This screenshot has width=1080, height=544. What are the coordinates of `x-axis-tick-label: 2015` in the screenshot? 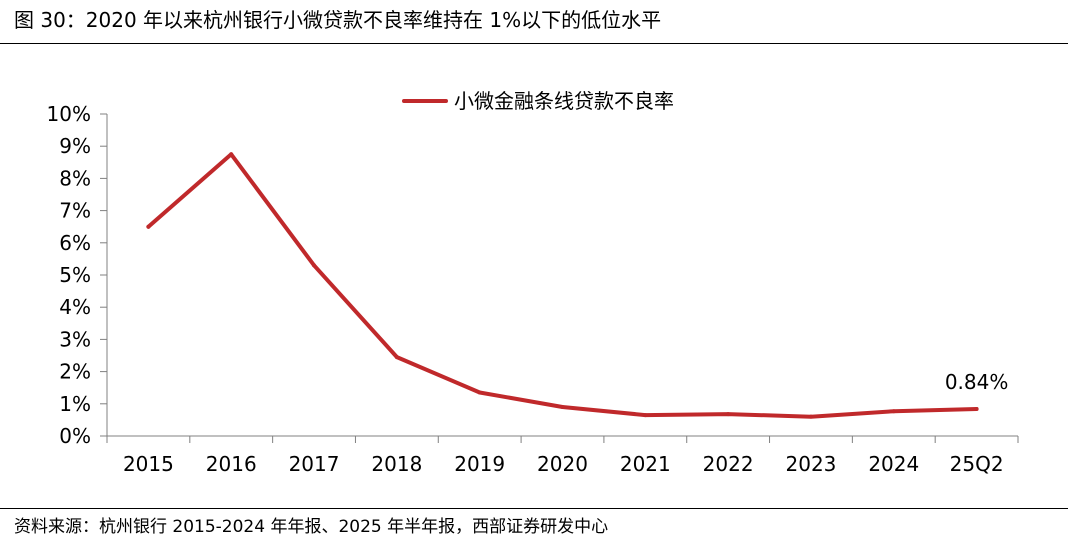 It's located at (148, 464).